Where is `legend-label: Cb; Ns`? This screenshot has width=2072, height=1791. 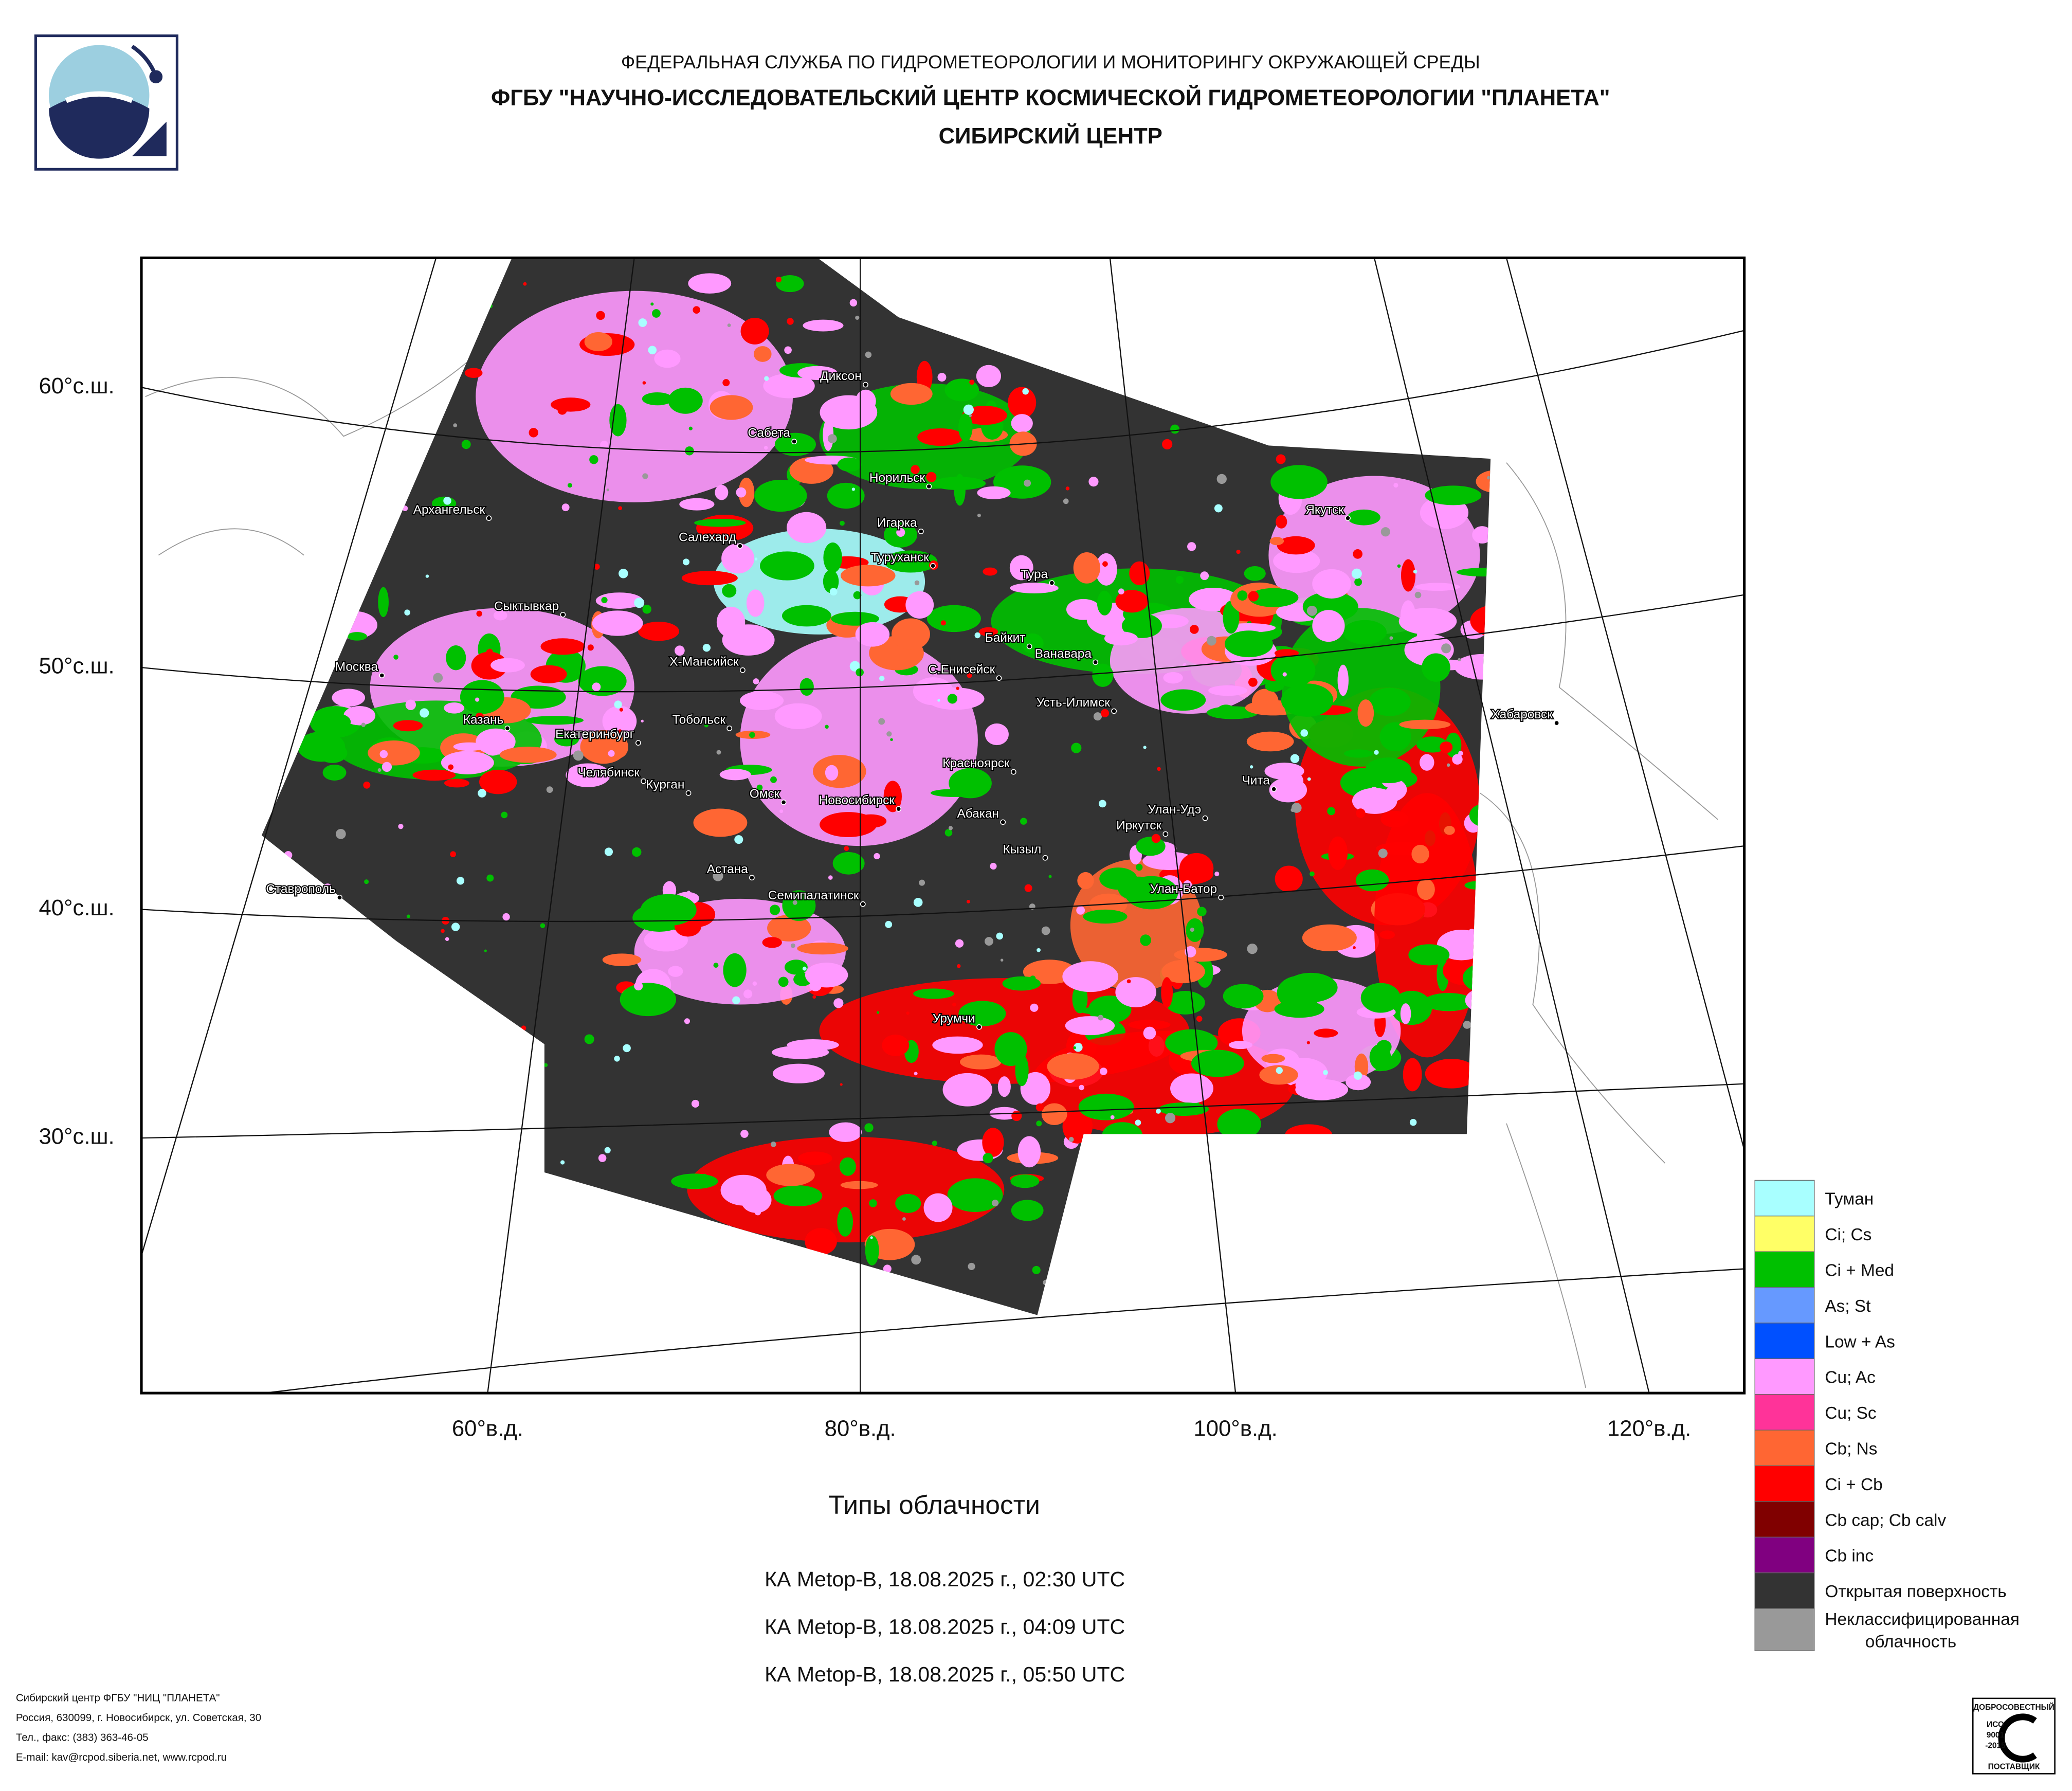
legend-label: Cb; Ns is located at coordinates (1851, 1449).